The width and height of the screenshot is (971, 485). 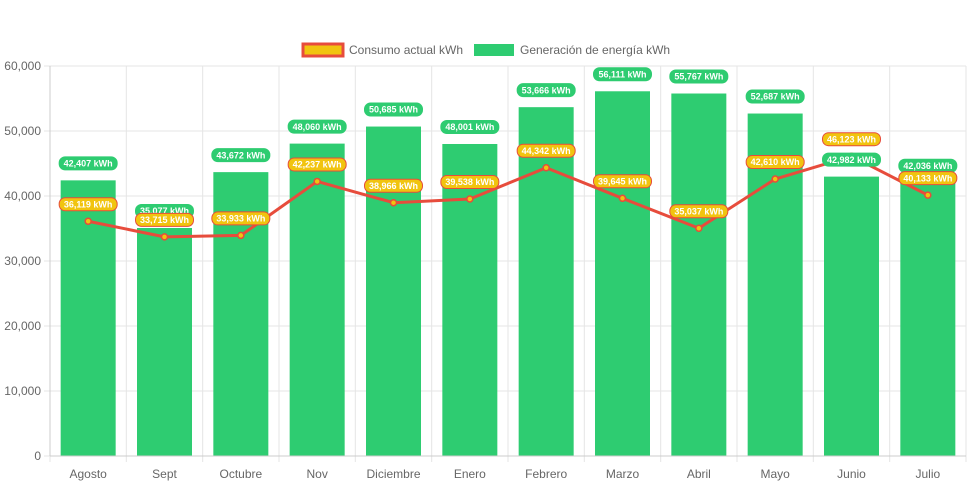 I want to click on y-tick-label: 50,000, so click(x=22, y=131).